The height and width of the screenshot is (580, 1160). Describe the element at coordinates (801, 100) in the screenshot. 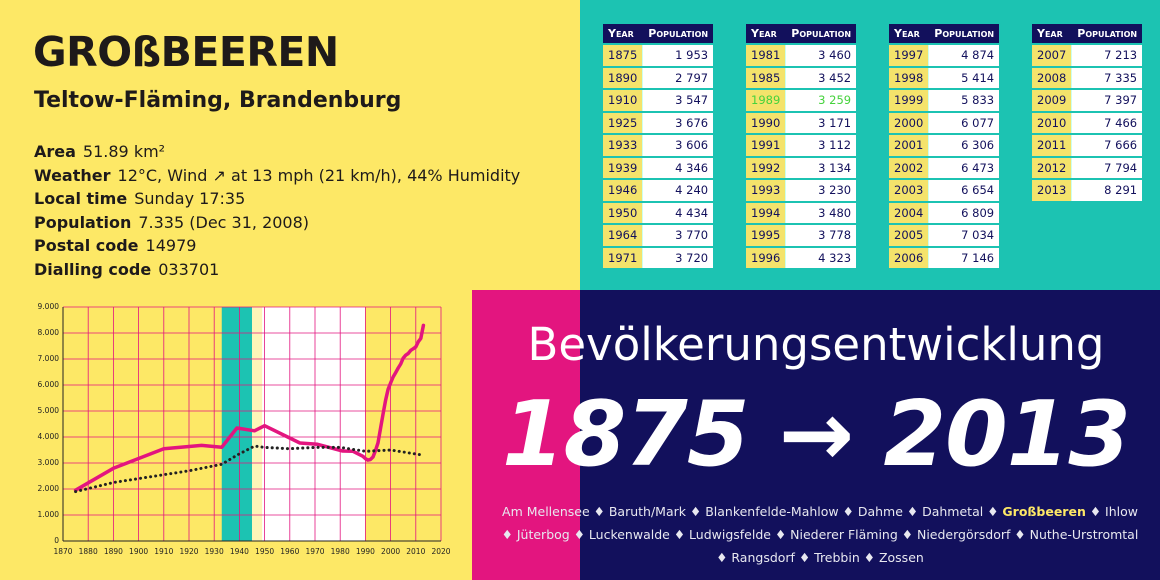

I see `table-row: 1989 3 259` at that location.